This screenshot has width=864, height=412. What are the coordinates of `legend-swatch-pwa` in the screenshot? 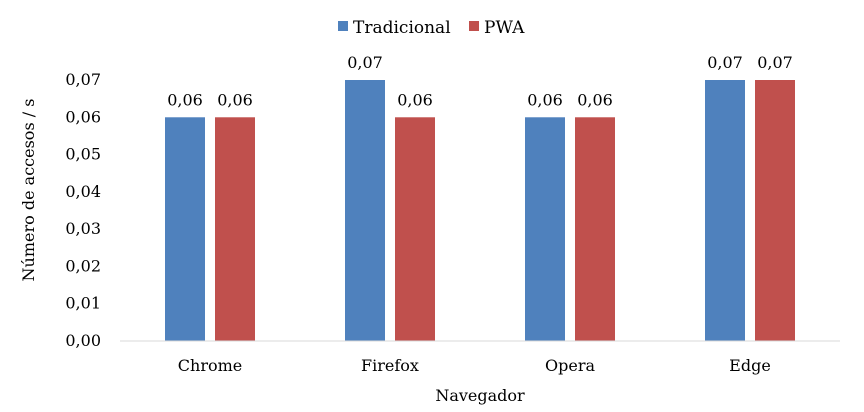 It's located at (474, 26).